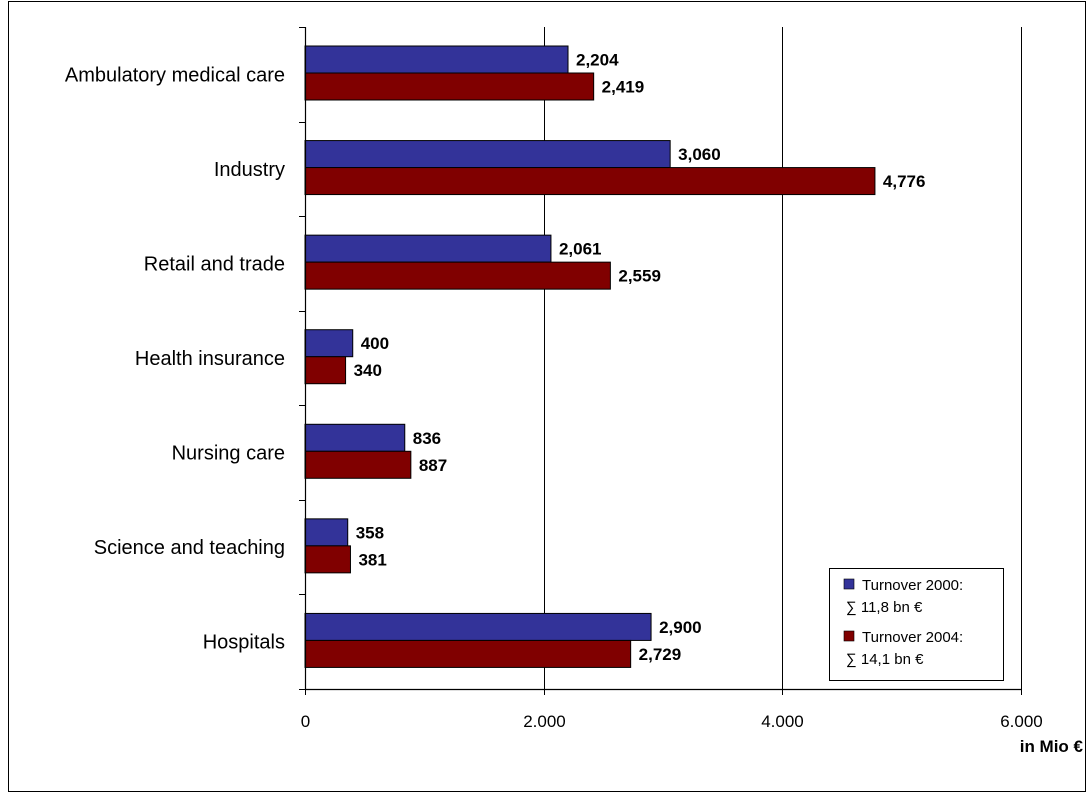 This screenshot has height=798, width=1088. I want to click on x-tick-label-1: 2.000, so click(544, 721).